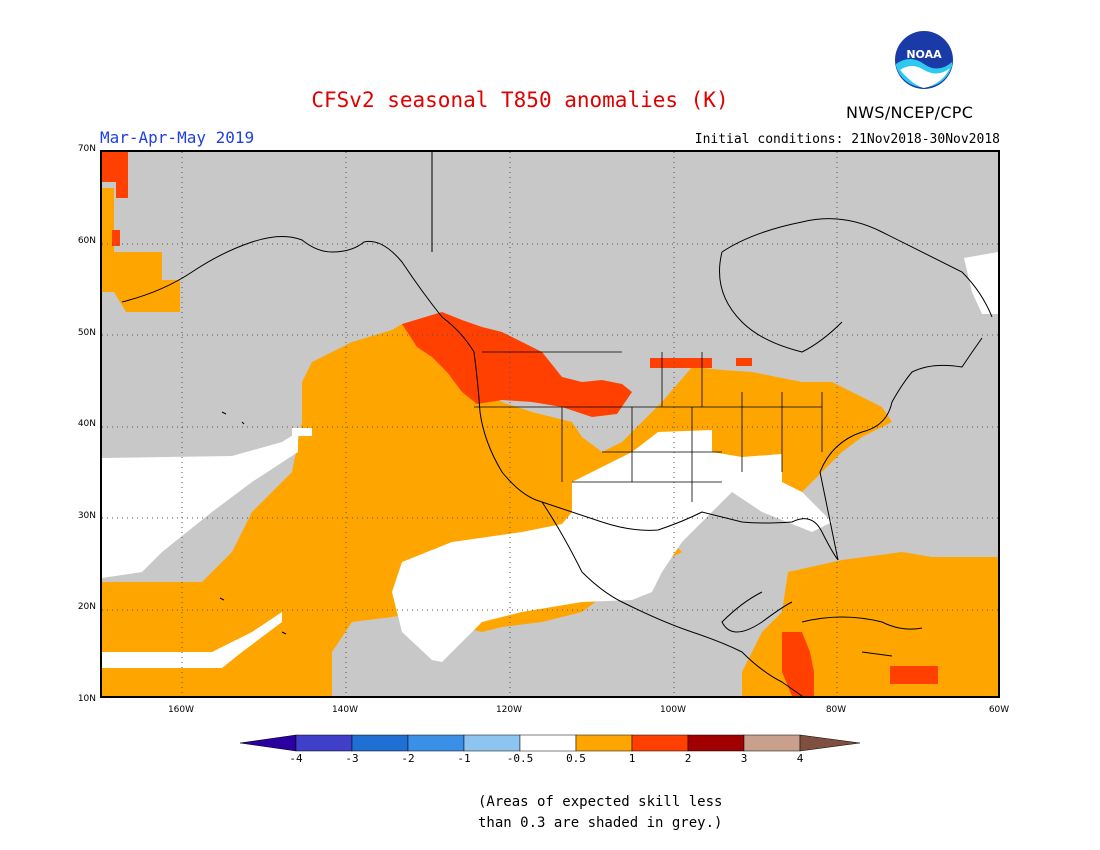  What do you see at coordinates (509, 710) in the screenshot?
I see `lon-label-120w: 120W` at bounding box center [509, 710].